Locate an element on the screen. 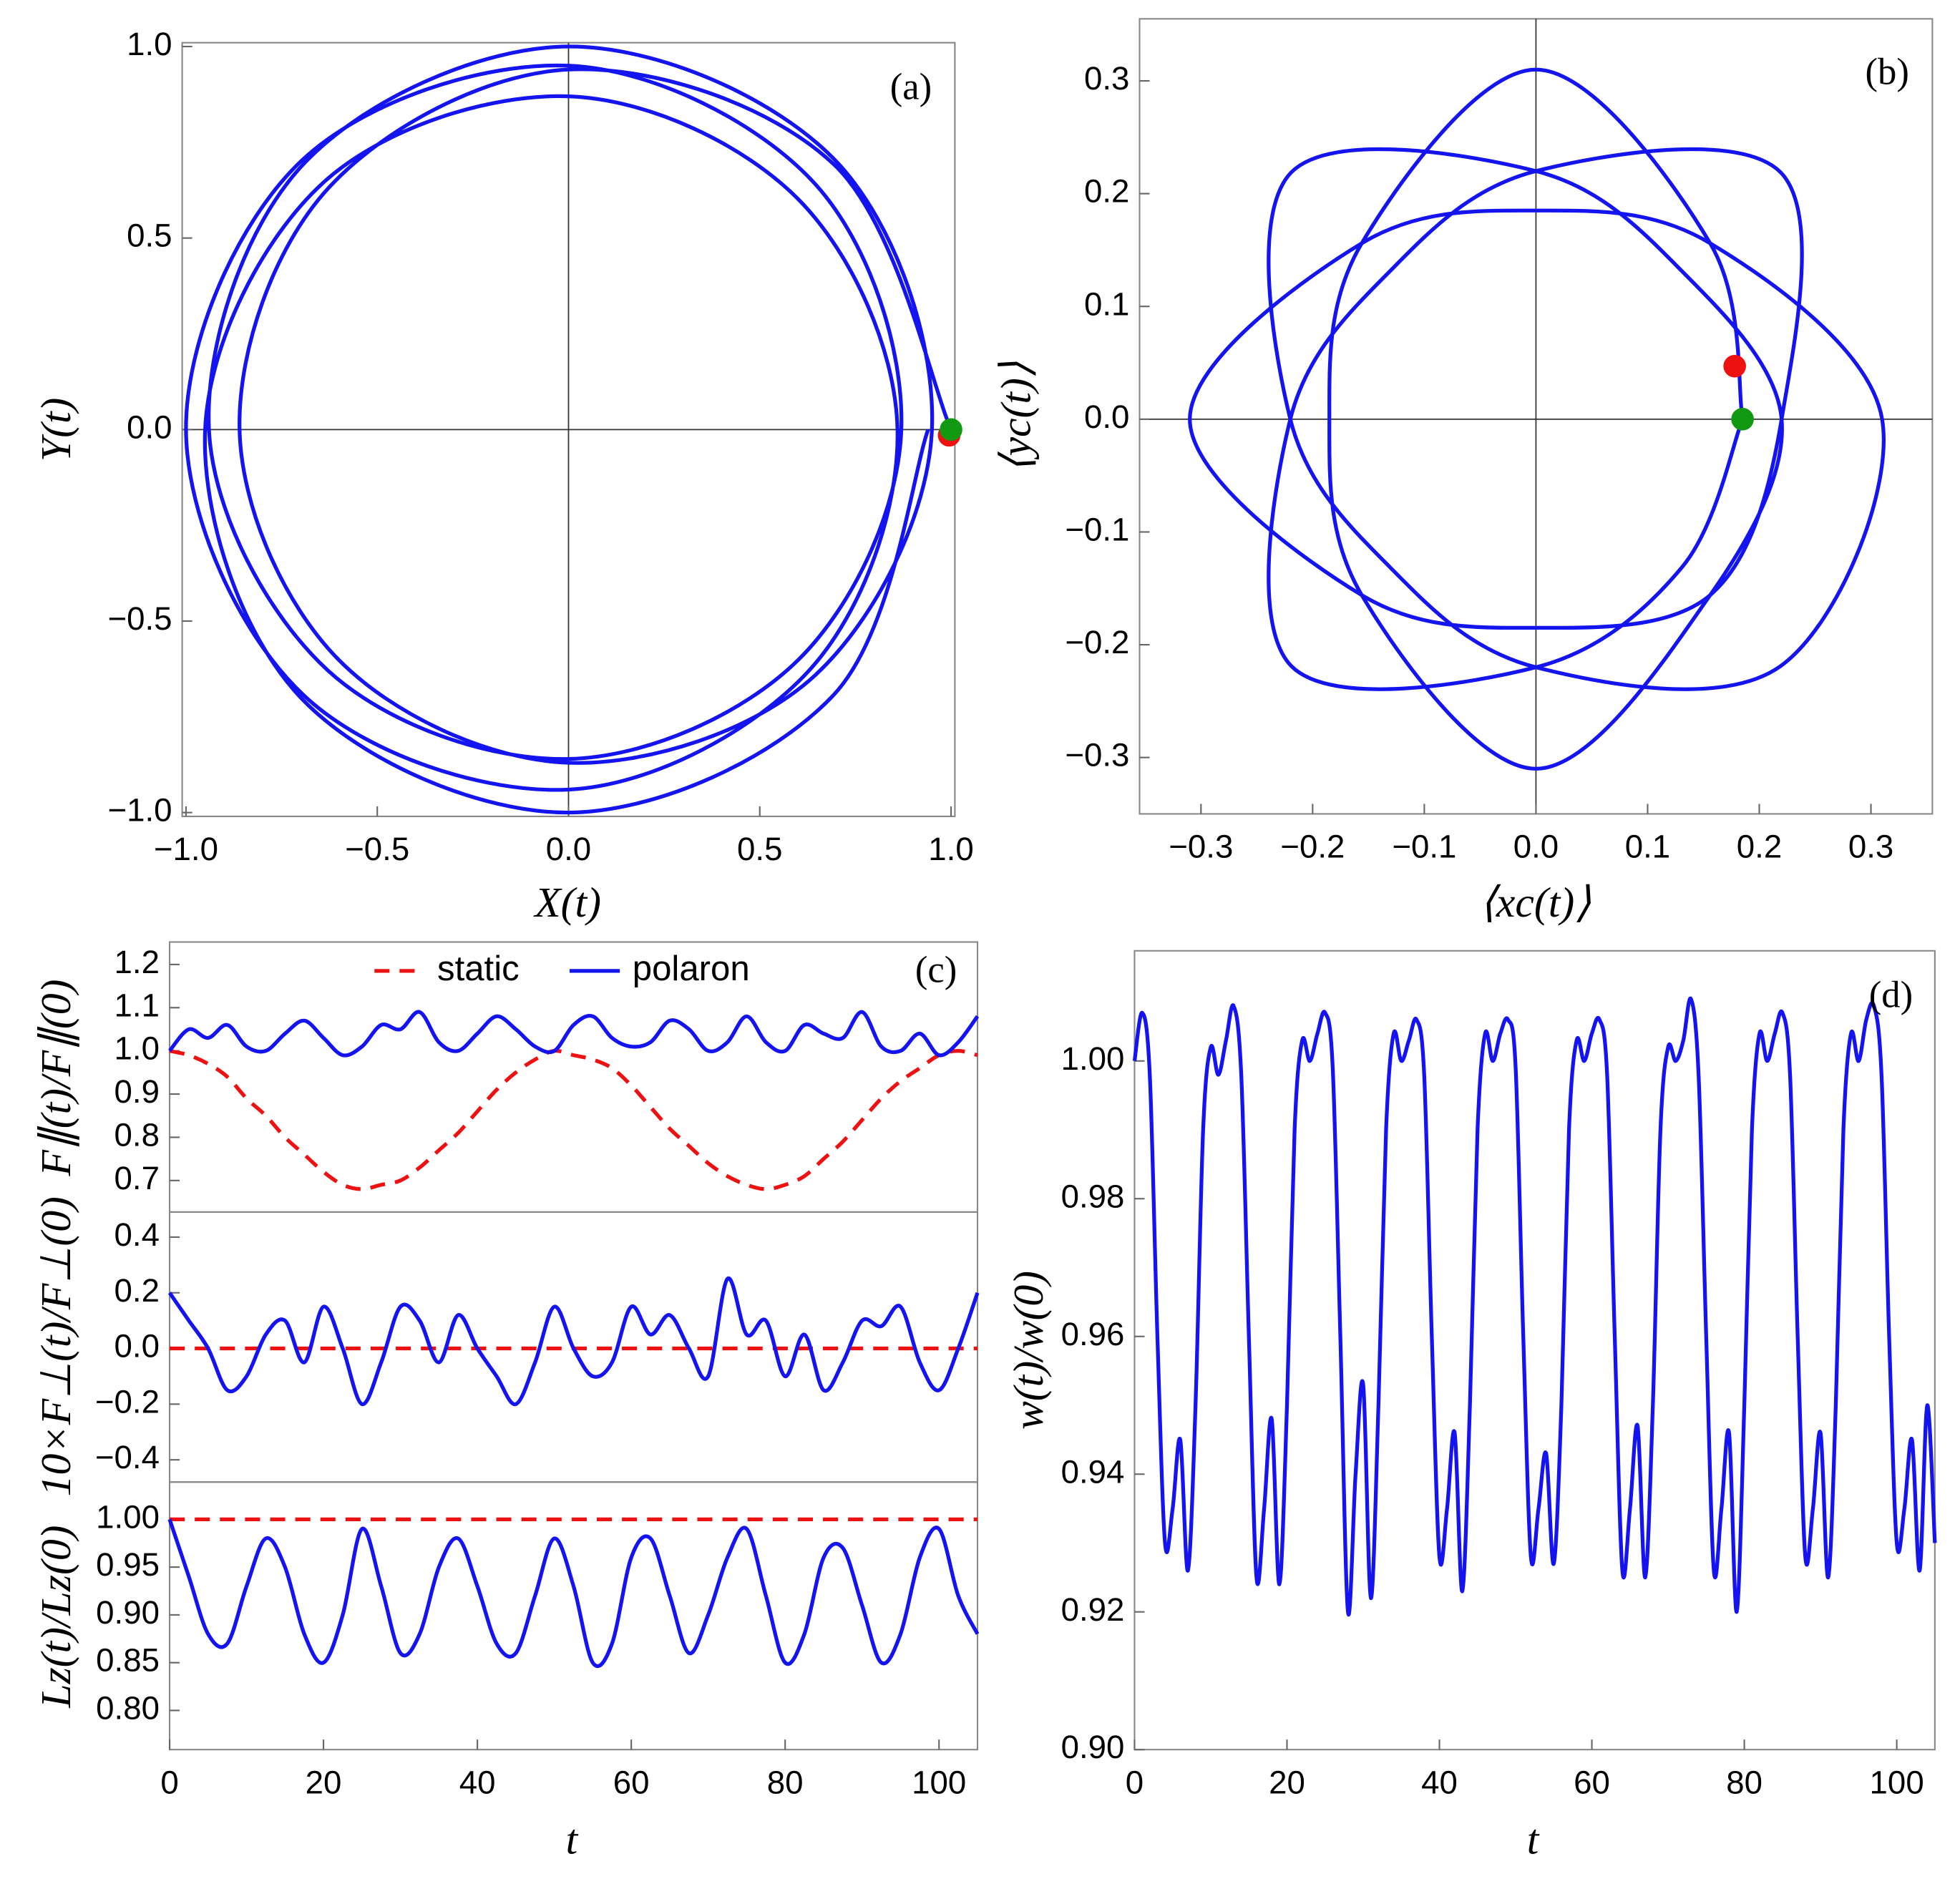 Image resolution: width=1960 pixels, height=1884 pixels. x-tick-label: 0.1 is located at coordinates (1647, 847).